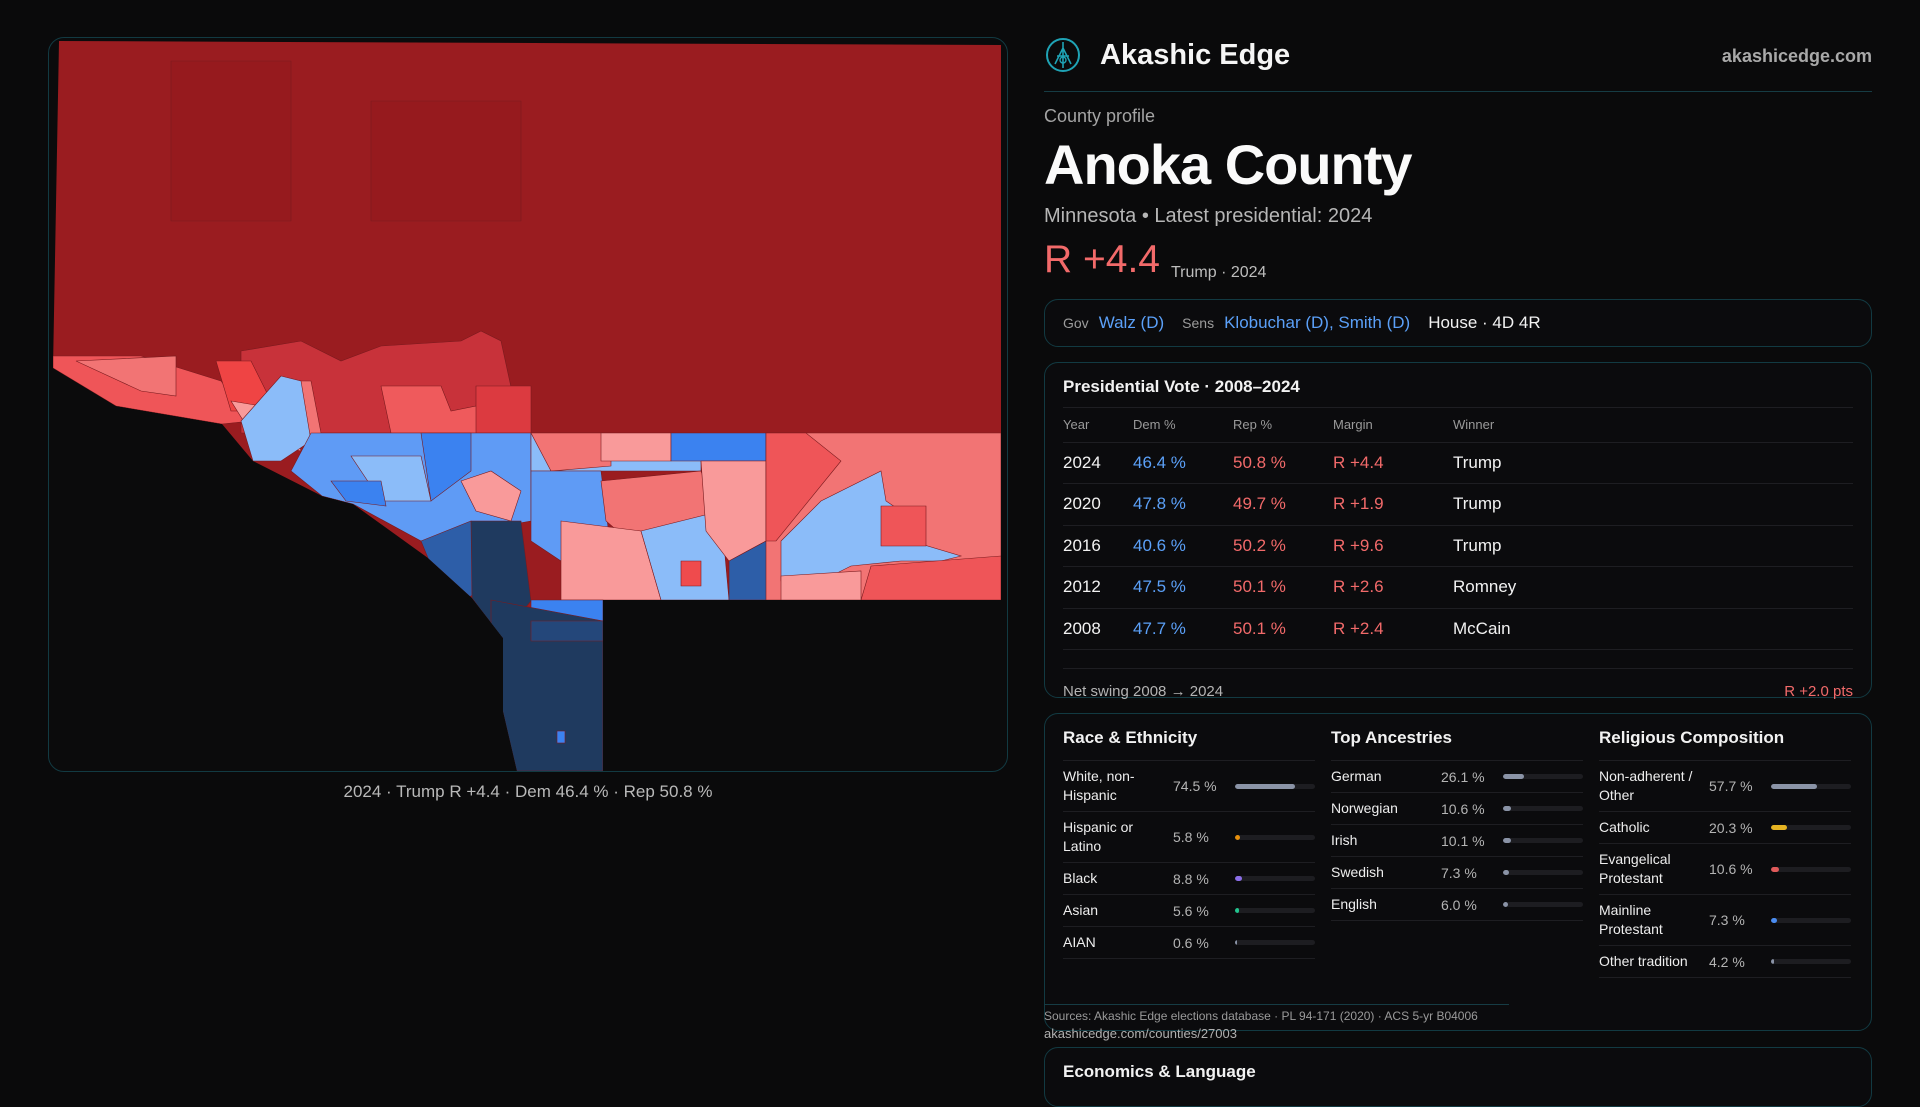 The width and height of the screenshot is (1920, 1107). What do you see at coordinates (1393, 425) in the screenshot?
I see `column-header: Margin` at bounding box center [1393, 425].